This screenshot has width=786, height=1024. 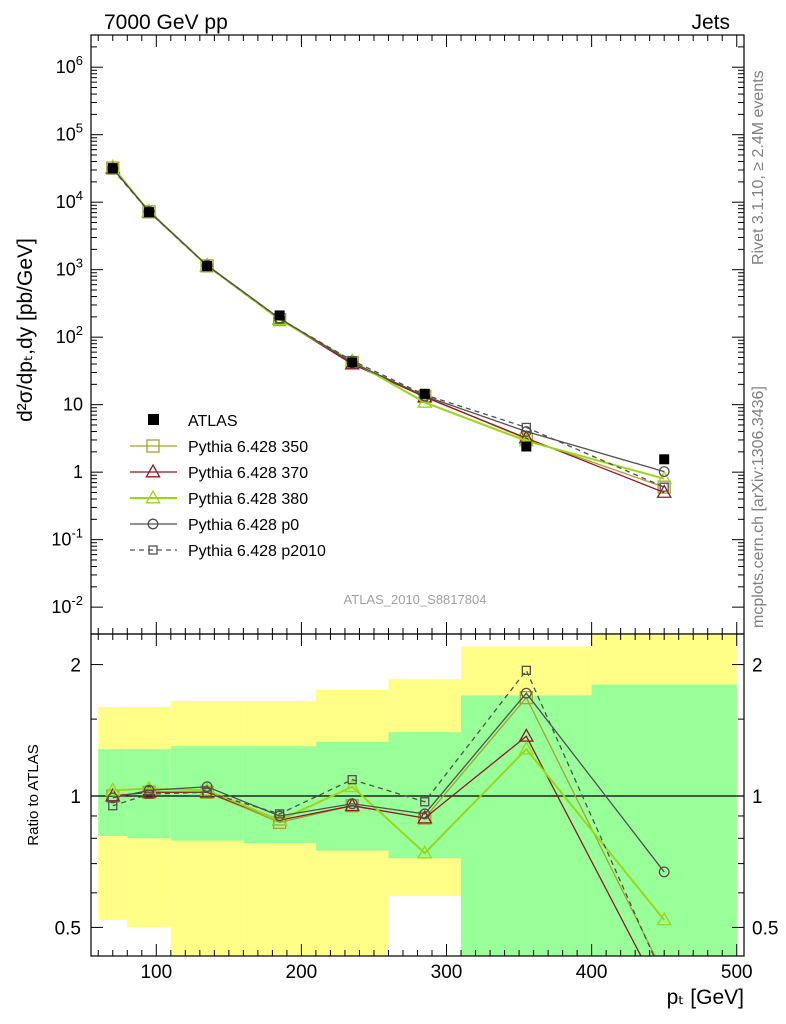 What do you see at coordinates (33, 794) in the screenshot?
I see `ratio-y-axis-label: Ratio to ATLAS` at bounding box center [33, 794].